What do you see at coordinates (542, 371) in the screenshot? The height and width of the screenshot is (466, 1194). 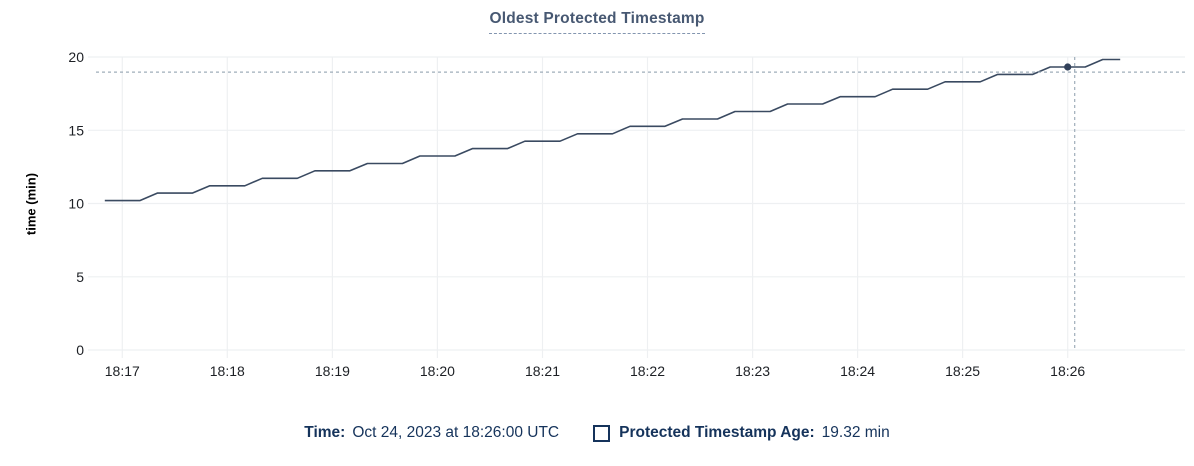 I see `x-tick-label: 18:21` at bounding box center [542, 371].